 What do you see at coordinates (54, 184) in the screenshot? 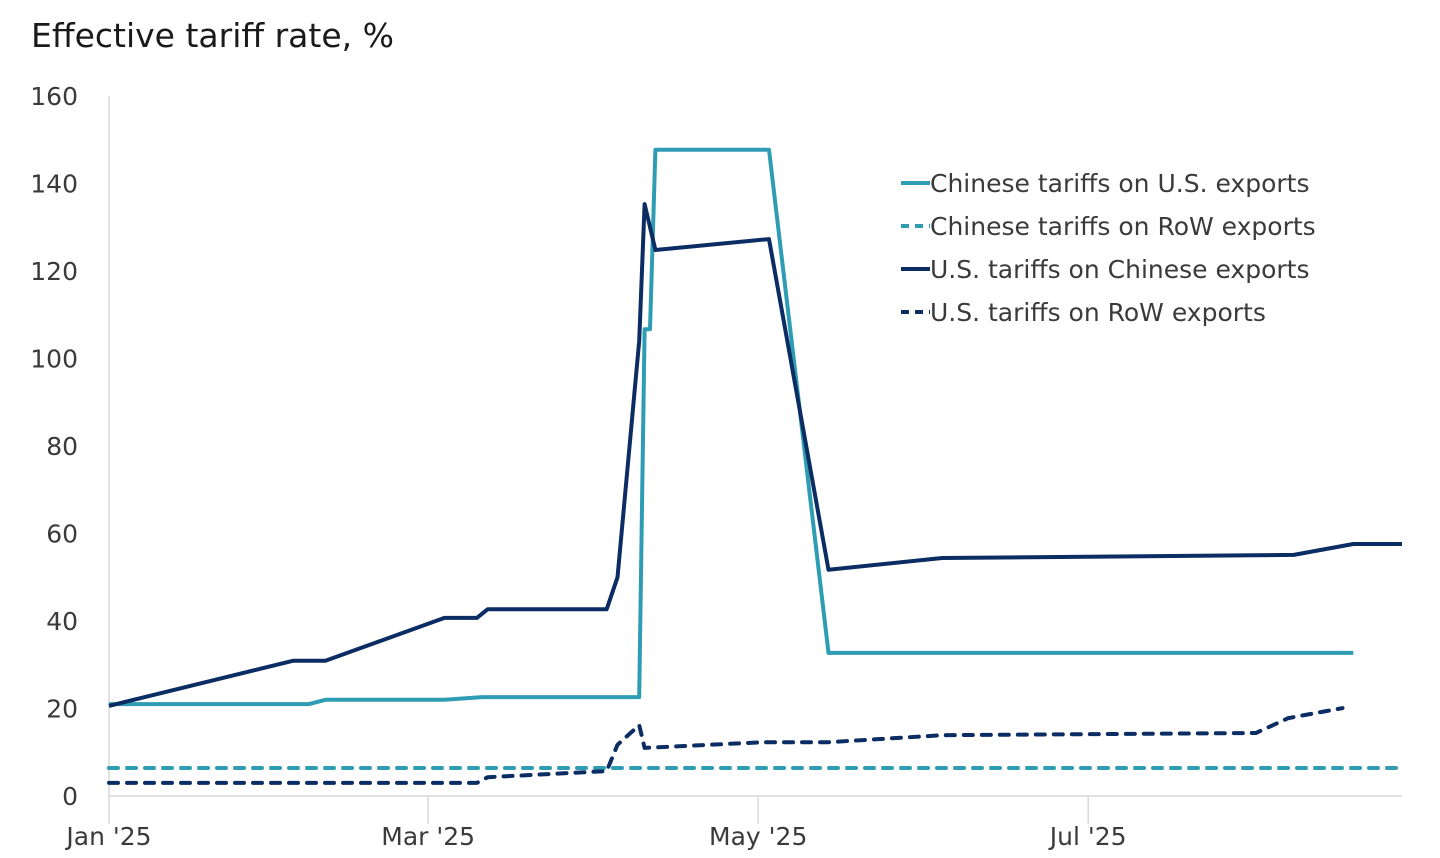
I see `y-tick-label: 140` at bounding box center [54, 184].